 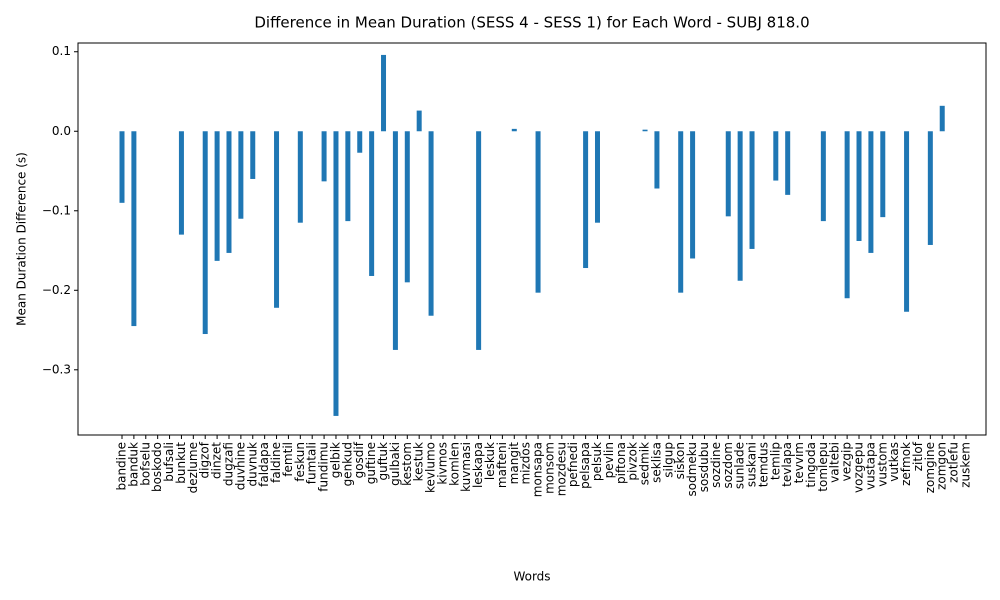 I want to click on x-tick-label: bufsali, so click(x=169, y=462).